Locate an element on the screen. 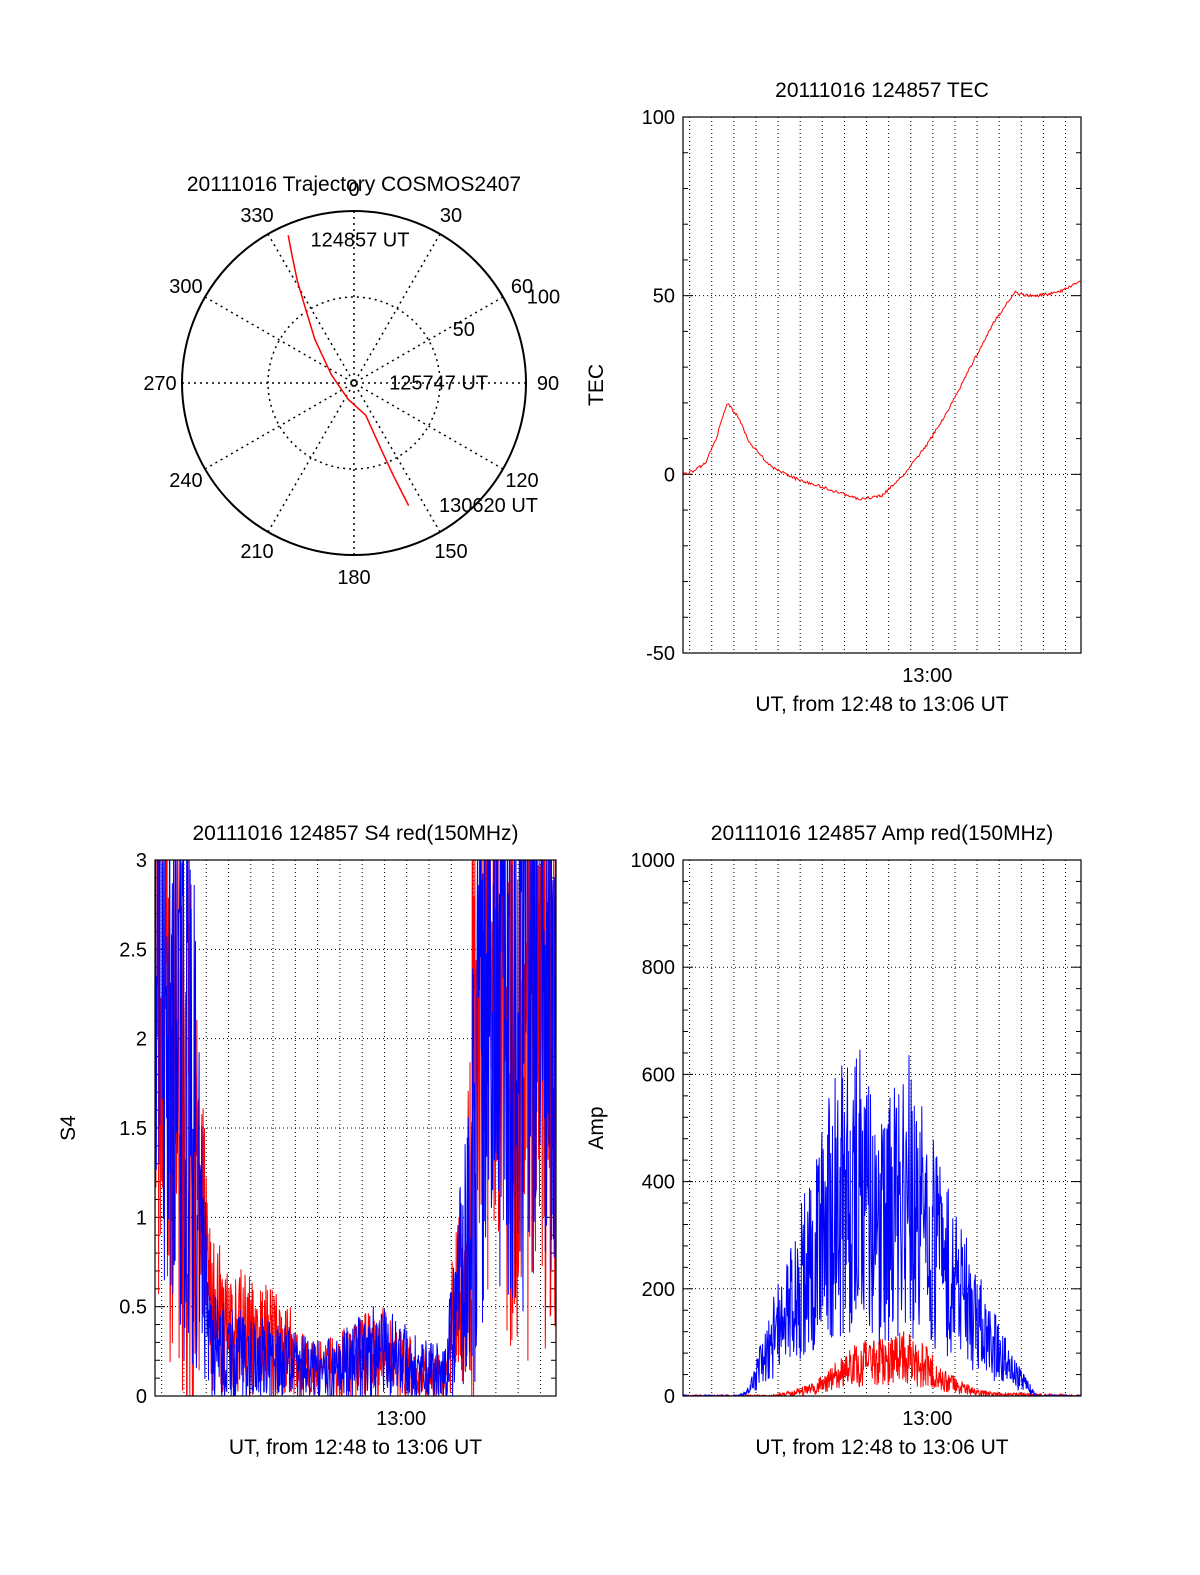 The height and width of the screenshot is (1575, 1200). azimuth-label: 30 is located at coordinates (451, 216).